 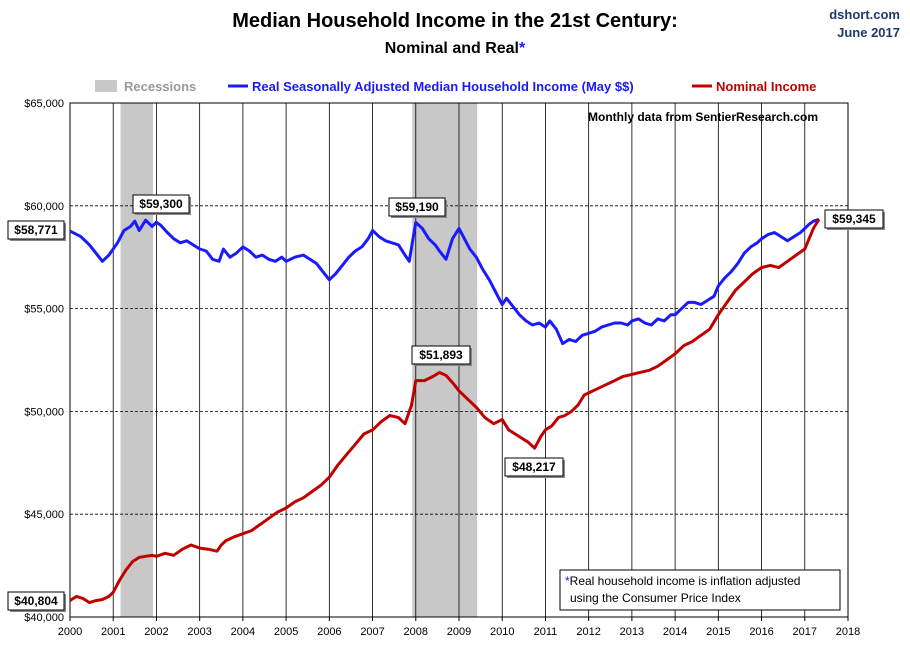 I want to click on callout-real-latest-label: $59,345, so click(x=854, y=219).